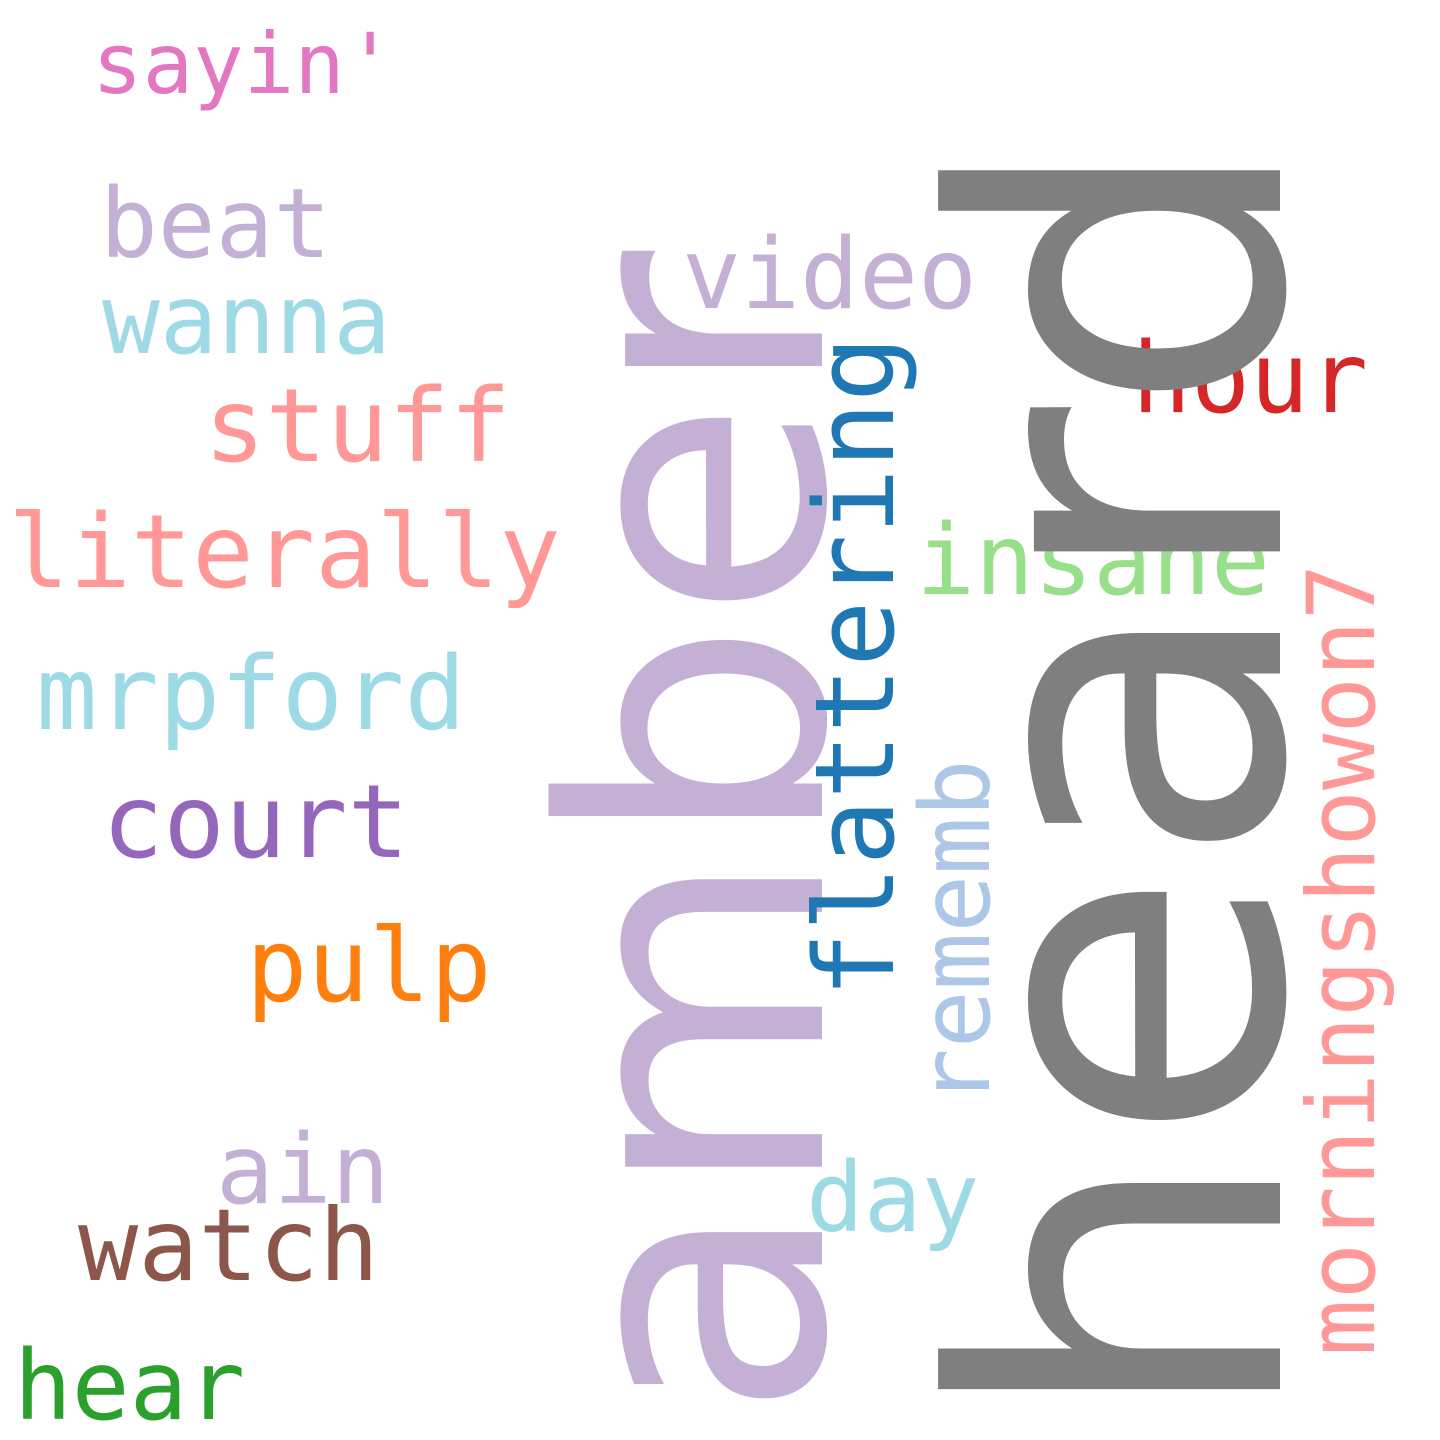 This screenshot has height=1440, width=1440. Describe the element at coordinates (830, 275) in the screenshot. I see `word-video: video` at that location.